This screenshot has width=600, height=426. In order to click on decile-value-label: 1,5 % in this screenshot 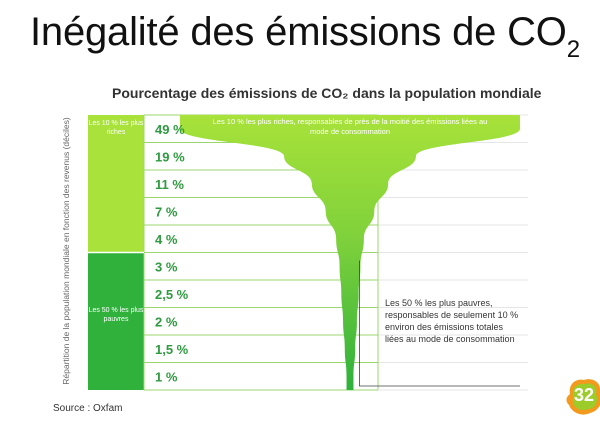, I will do `click(172, 349)`.